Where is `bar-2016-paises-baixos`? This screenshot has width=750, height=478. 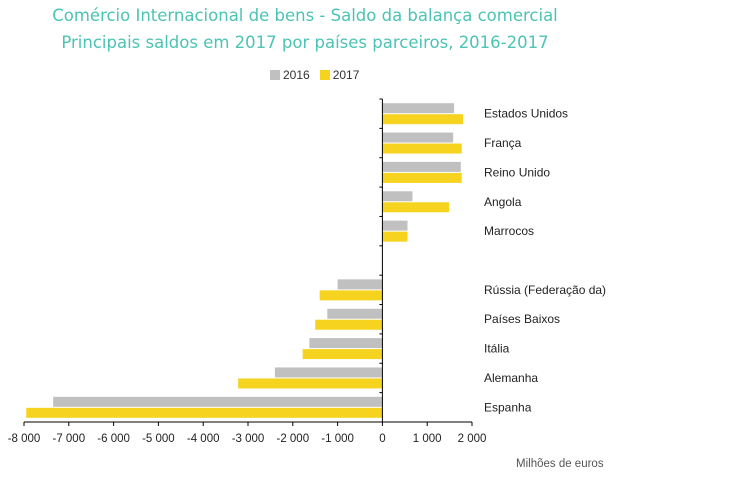 bar-2016-paises-baixos is located at coordinates (355, 313).